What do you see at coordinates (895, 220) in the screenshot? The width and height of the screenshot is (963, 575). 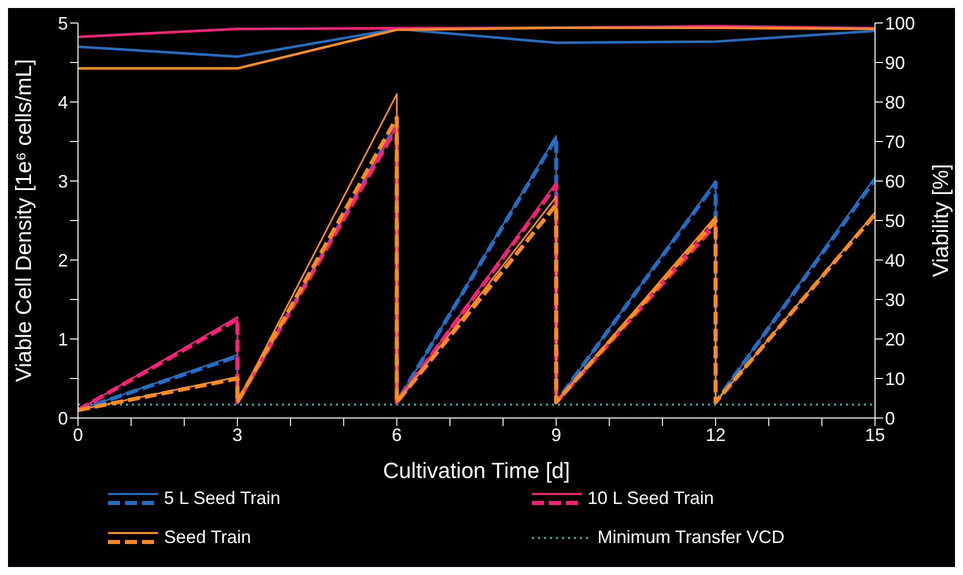 I see `y2-tick-label: 50` at bounding box center [895, 220].